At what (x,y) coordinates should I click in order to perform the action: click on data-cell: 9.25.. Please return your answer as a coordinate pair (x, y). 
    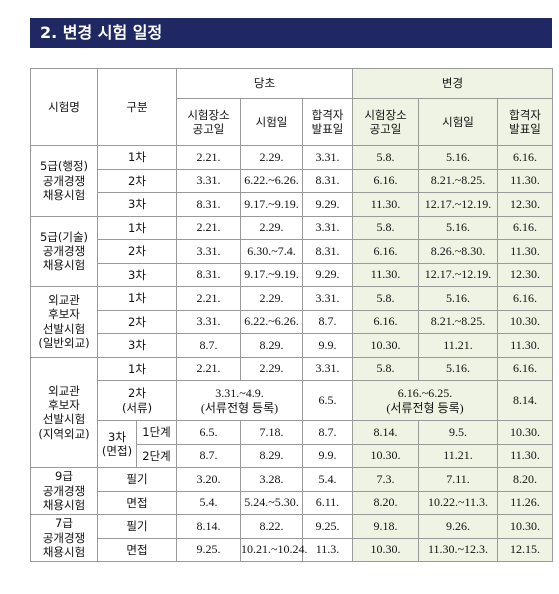
    Looking at the image, I should click on (328, 526).